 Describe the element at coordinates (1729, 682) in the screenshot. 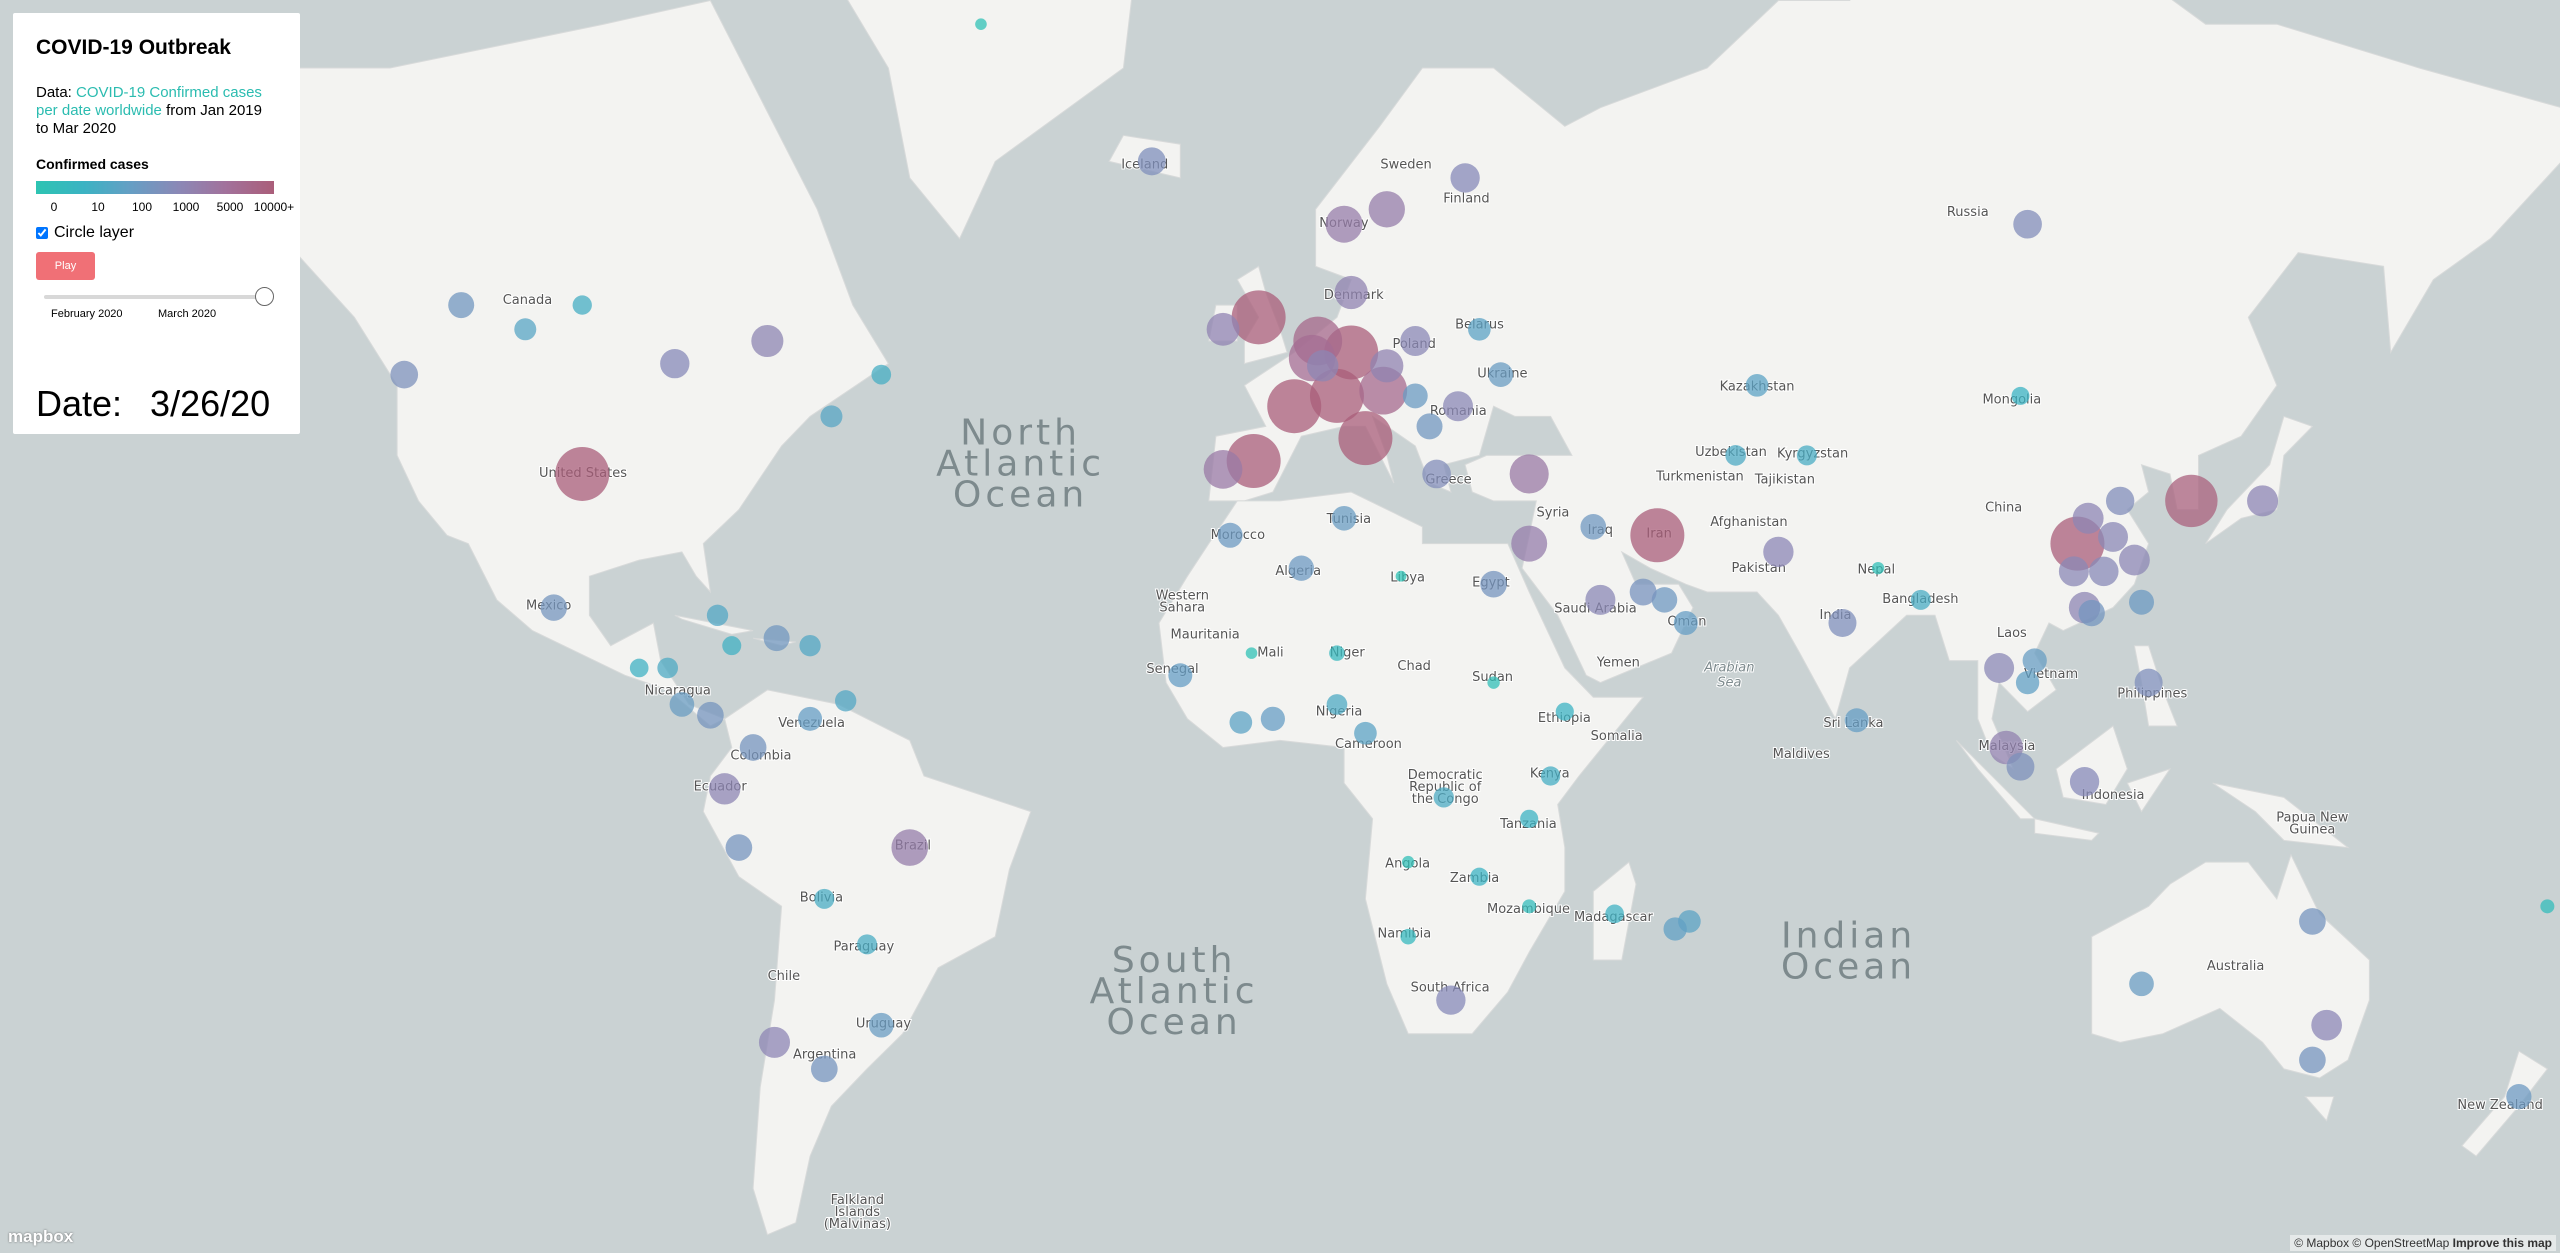

I see `country-label: Sea` at that location.